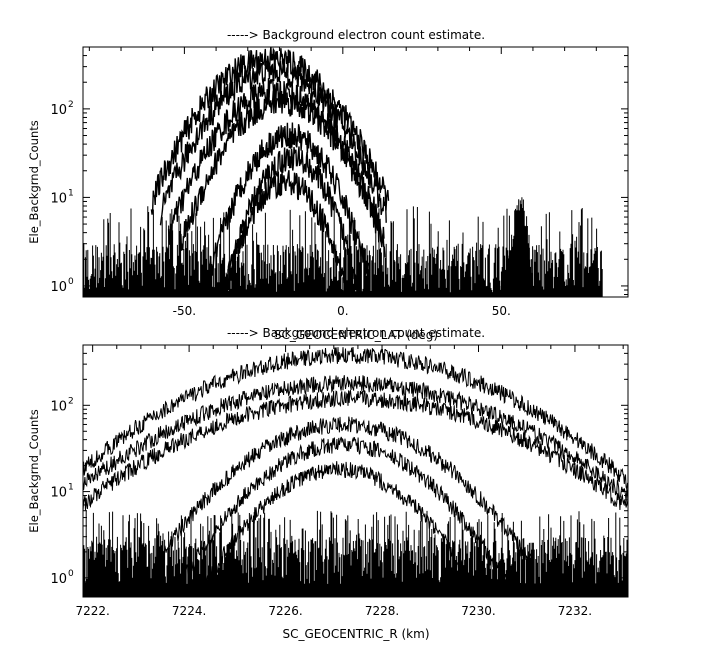 The height and width of the screenshot is (656, 724). I want to click on x-axis-label: SC_GEOCENTRIC_LAT (deg), so click(356, 335).